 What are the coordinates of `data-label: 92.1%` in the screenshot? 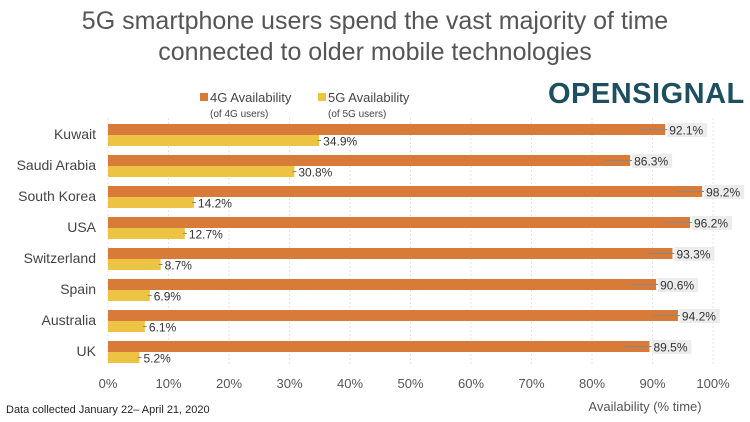 It's located at (686, 131).